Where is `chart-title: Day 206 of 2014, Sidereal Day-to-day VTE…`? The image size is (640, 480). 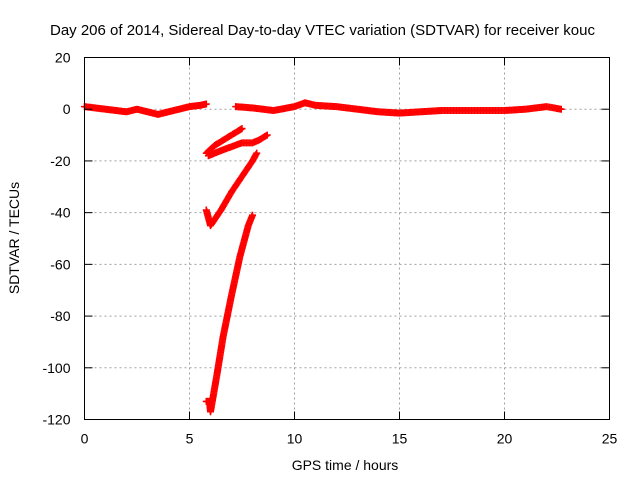
chart-title: Day 206 of 2014, Sidereal Day-to-day VTE… is located at coordinates (322, 30).